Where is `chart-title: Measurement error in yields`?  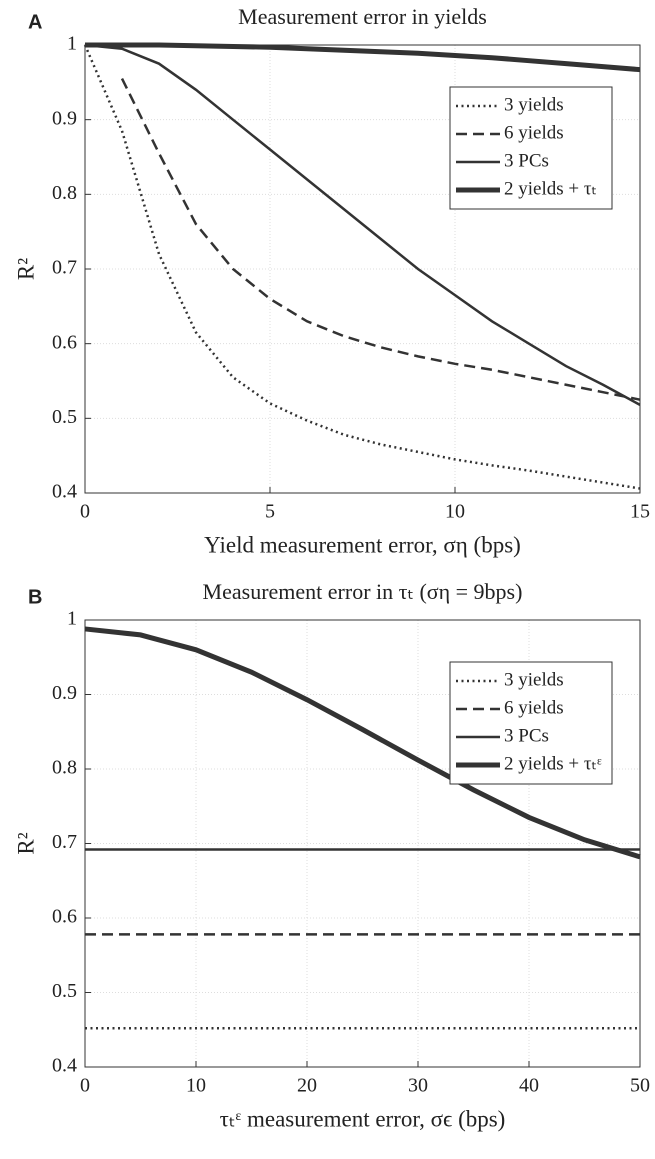 chart-title: Measurement error in yields is located at coordinates (362, 16).